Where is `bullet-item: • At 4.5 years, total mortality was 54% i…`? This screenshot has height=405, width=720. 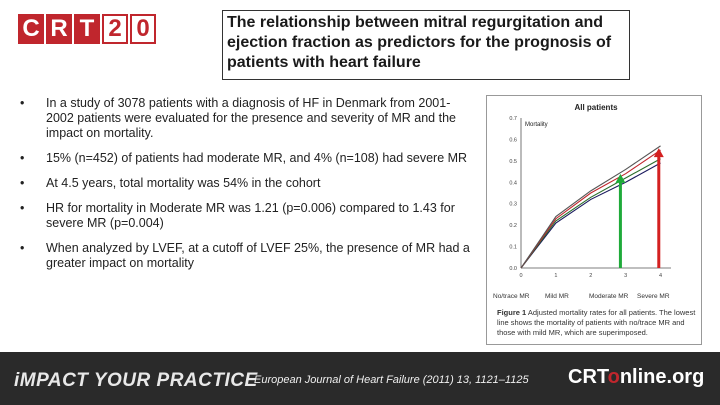 bullet-item: • At 4.5 years, total mortality was 54% i… is located at coordinates (245, 183).